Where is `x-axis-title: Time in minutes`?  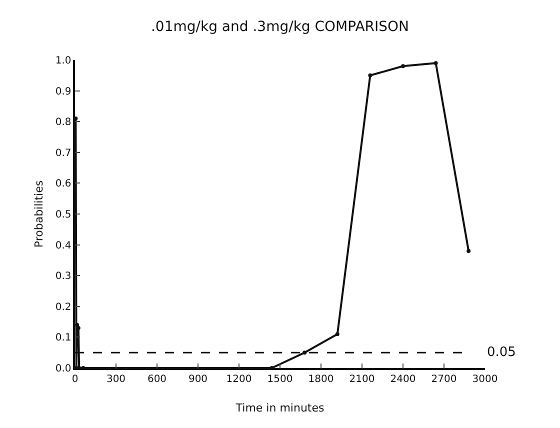
x-axis-title: Time in minutes is located at coordinates (279, 408).